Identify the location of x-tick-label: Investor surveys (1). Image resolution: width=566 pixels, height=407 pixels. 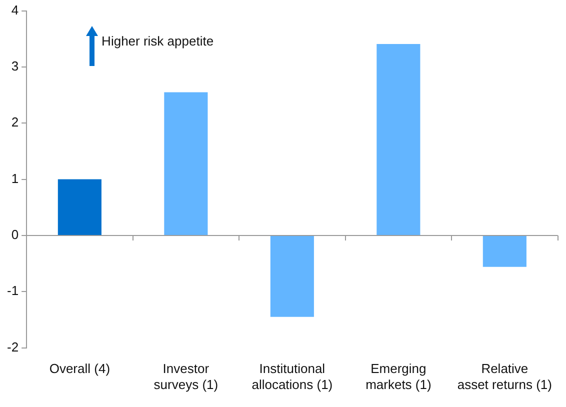
(186, 376).